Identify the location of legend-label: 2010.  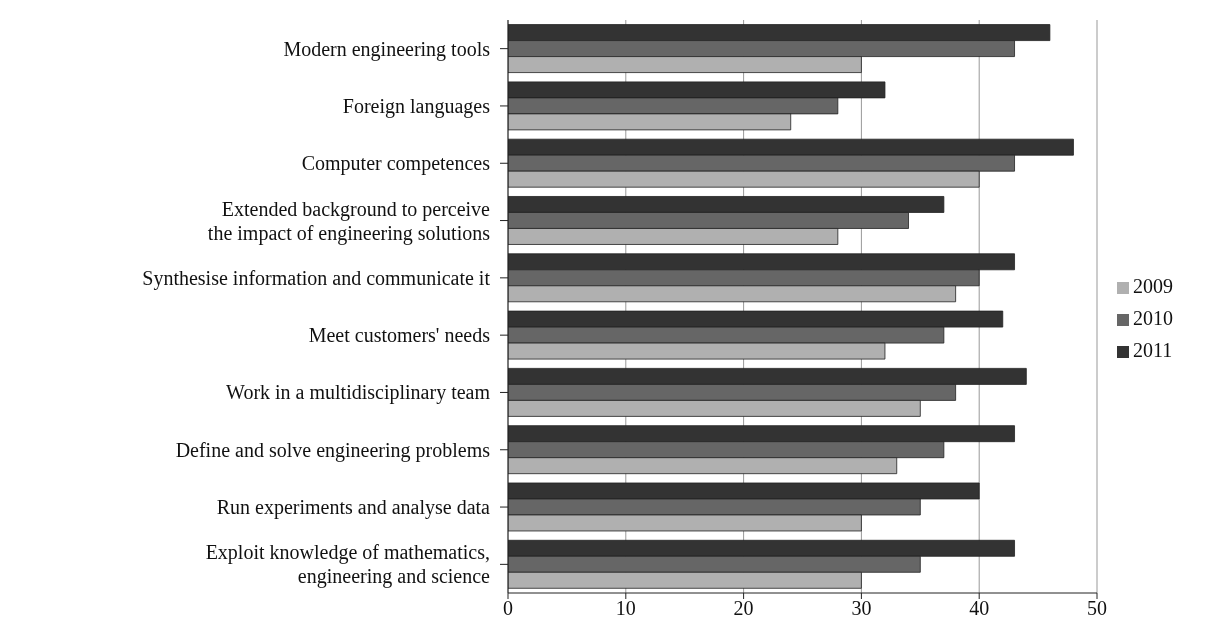
(1153, 318).